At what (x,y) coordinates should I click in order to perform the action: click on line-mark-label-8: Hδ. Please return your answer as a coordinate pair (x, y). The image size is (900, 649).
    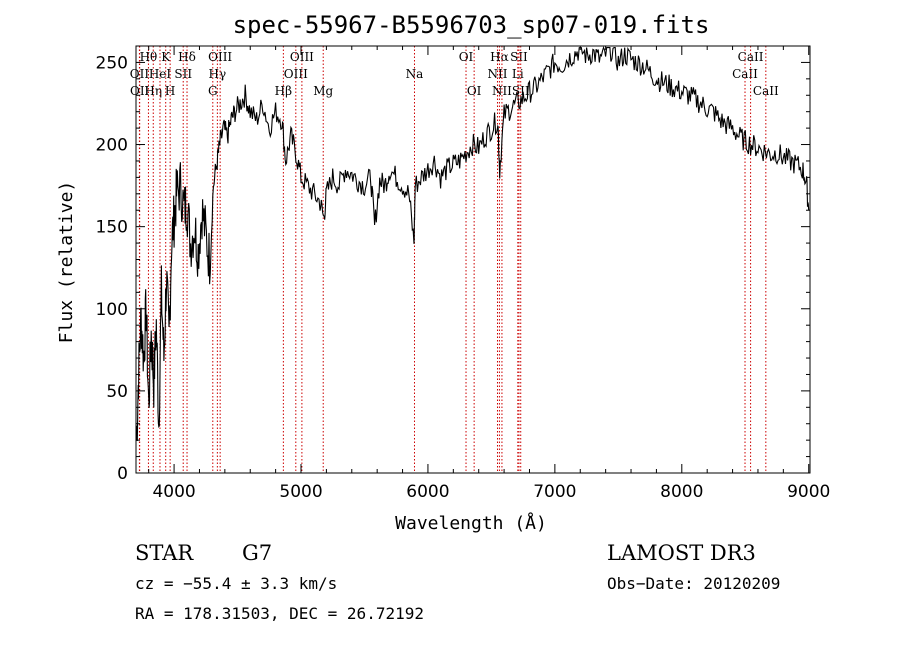
    Looking at the image, I should click on (187, 57).